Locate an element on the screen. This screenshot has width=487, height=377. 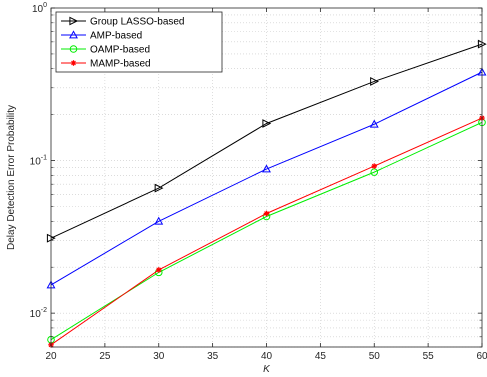
y-tick-label: 10⁻² is located at coordinates (38, 313).